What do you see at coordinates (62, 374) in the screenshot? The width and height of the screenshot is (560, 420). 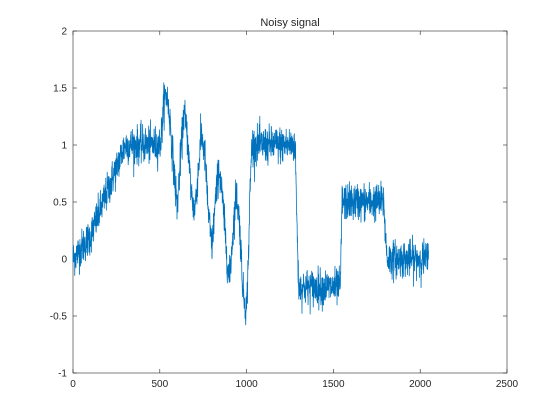 I see `y-tick-label: -1` at bounding box center [62, 374].